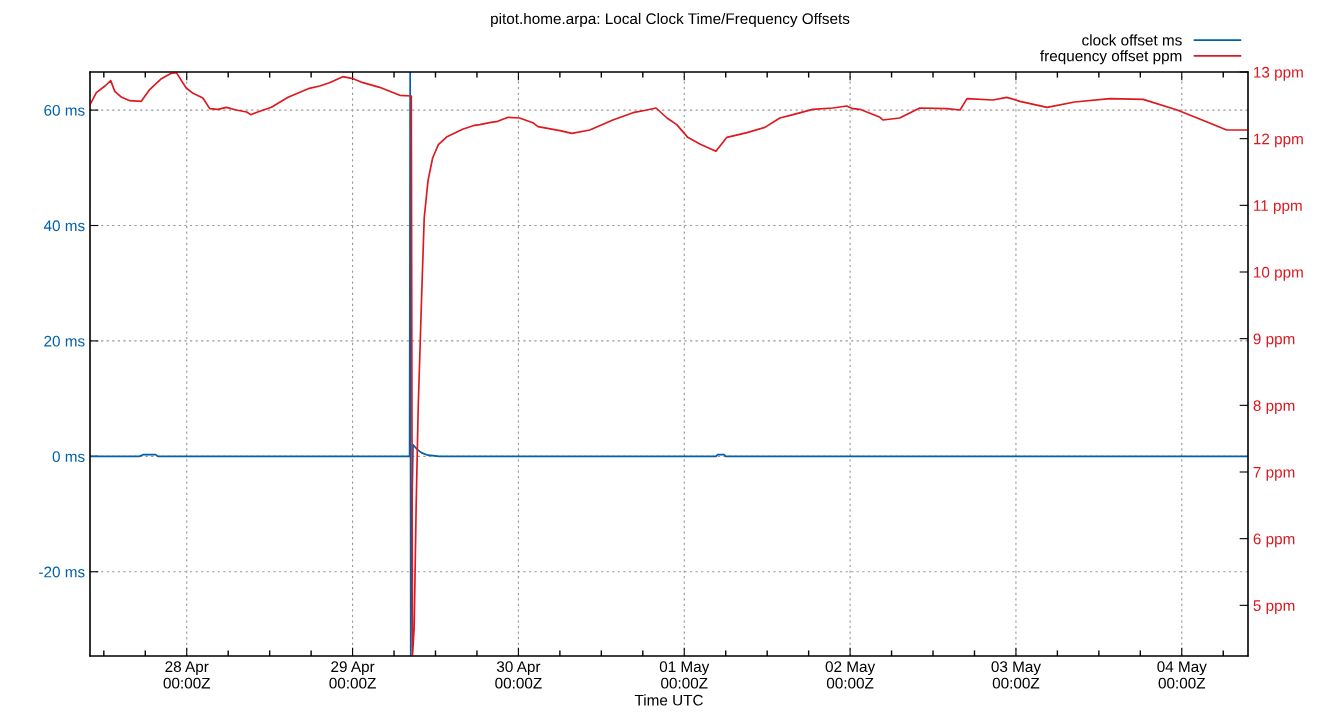 Image resolution: width=1340 pixels, height=720 pixels. Describe the element at coordinates (187, 675) in the screenshot. I see `x-tick-label: 28 Apr 00:00Z` at that location.